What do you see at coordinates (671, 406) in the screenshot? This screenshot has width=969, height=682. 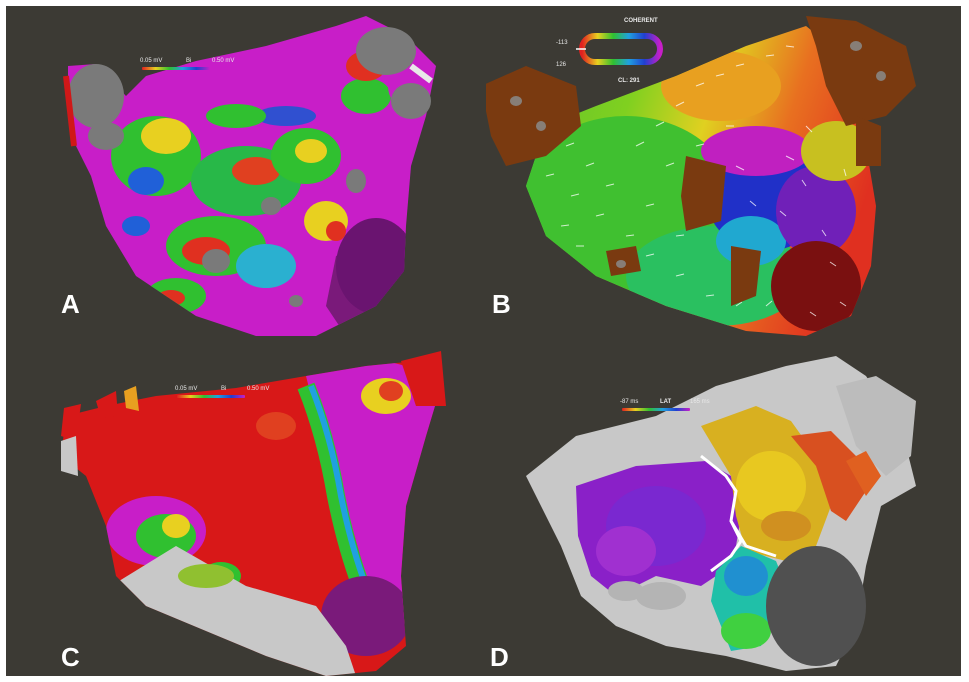 I see `panel-d-color-scale: -87 ms LAT 165 ms` at bounding box center [671, 406].